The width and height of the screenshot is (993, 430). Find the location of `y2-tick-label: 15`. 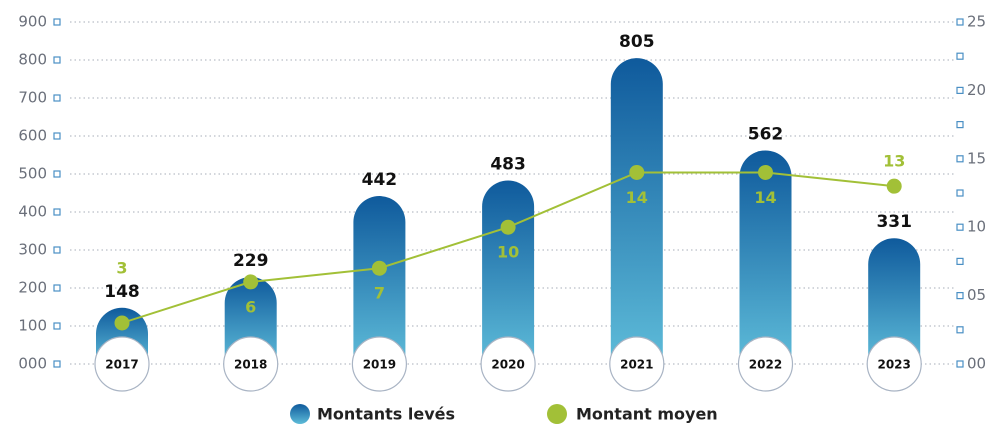

y2-tick-label: 15 is located at coordinates (976, 158).